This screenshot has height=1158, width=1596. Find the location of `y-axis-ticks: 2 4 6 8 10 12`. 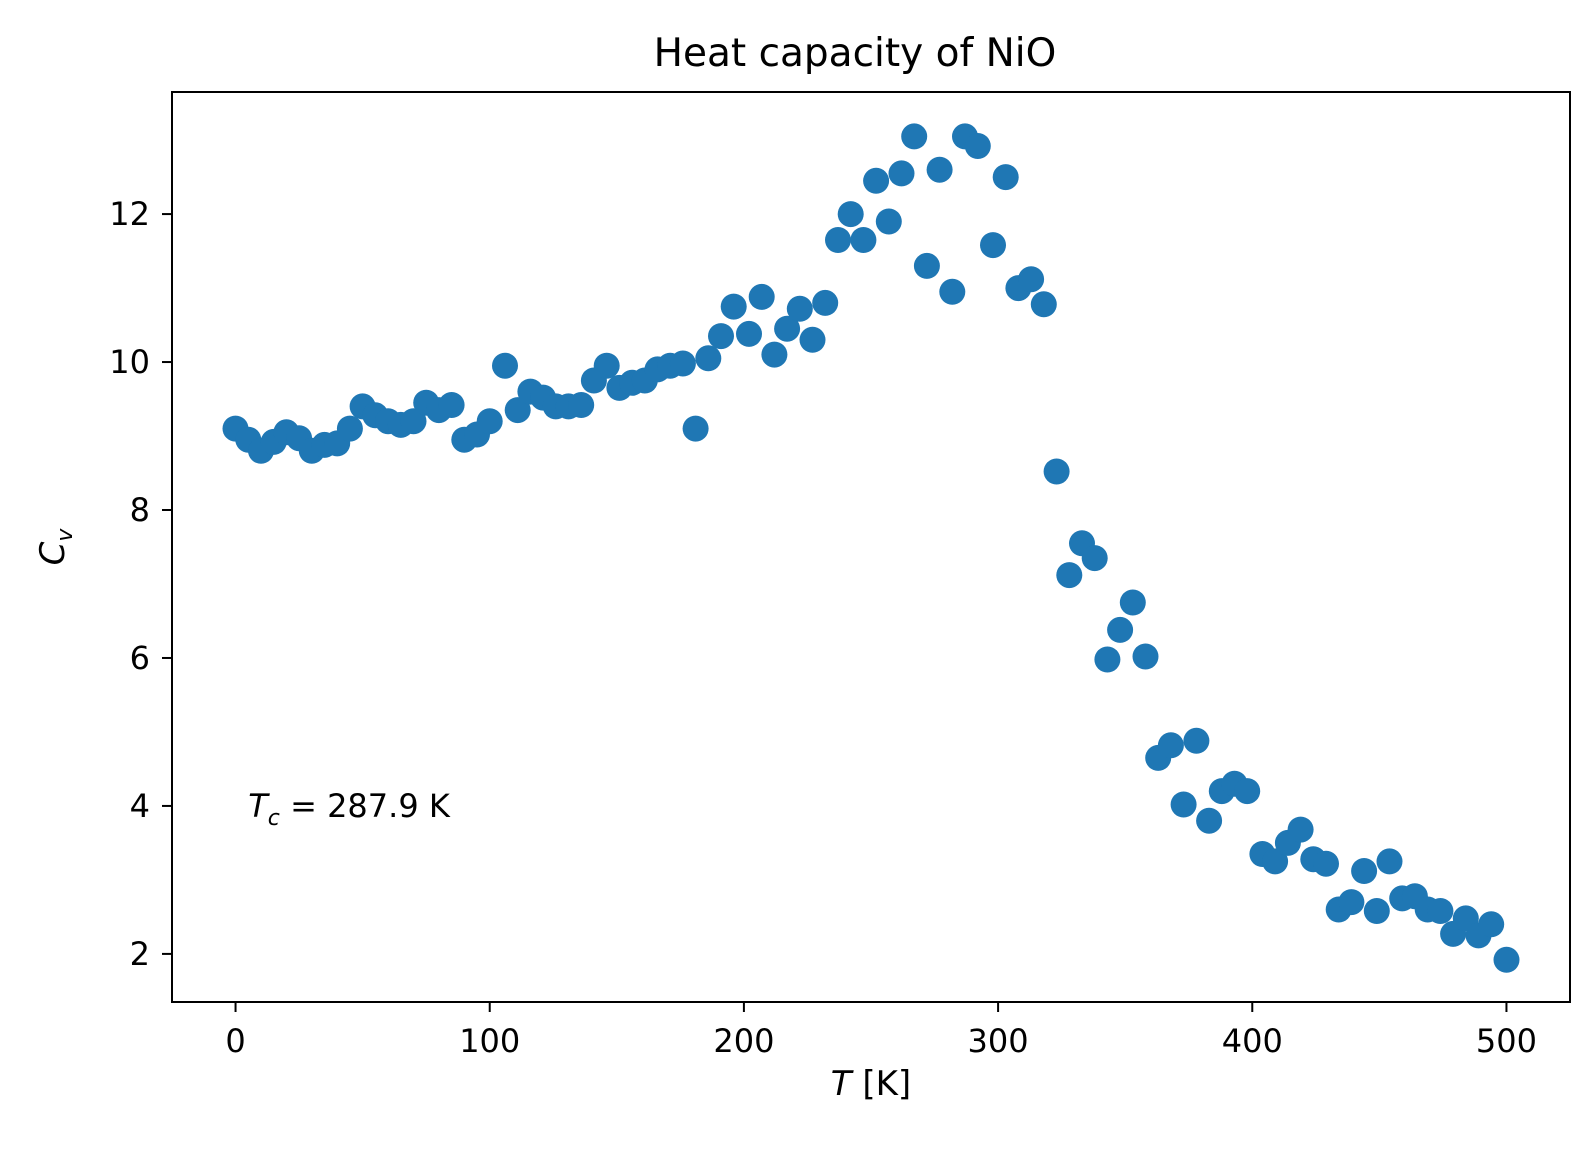

y-axis-ticks: 2 4 6 8 10 12 is located at coordinates (140, 584).